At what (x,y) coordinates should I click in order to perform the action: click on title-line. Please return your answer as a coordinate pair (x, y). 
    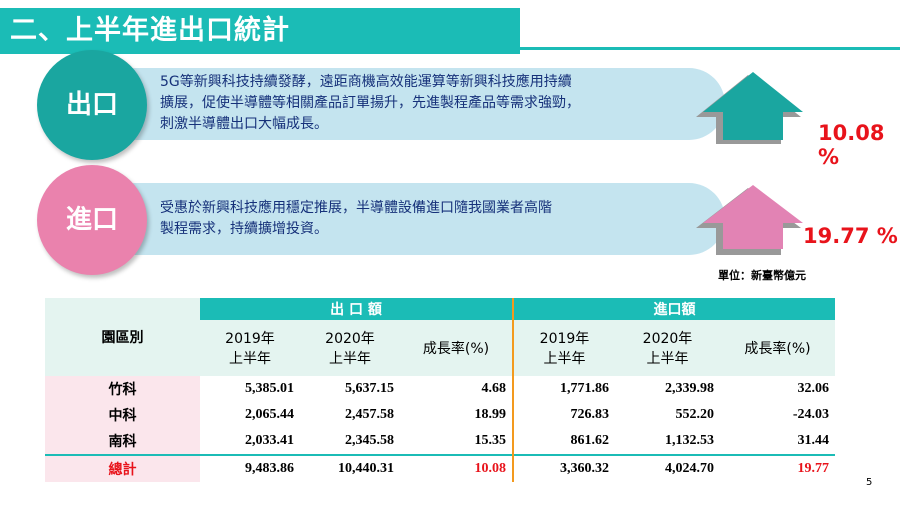
    Looking at the image, I should click on (710, 48).